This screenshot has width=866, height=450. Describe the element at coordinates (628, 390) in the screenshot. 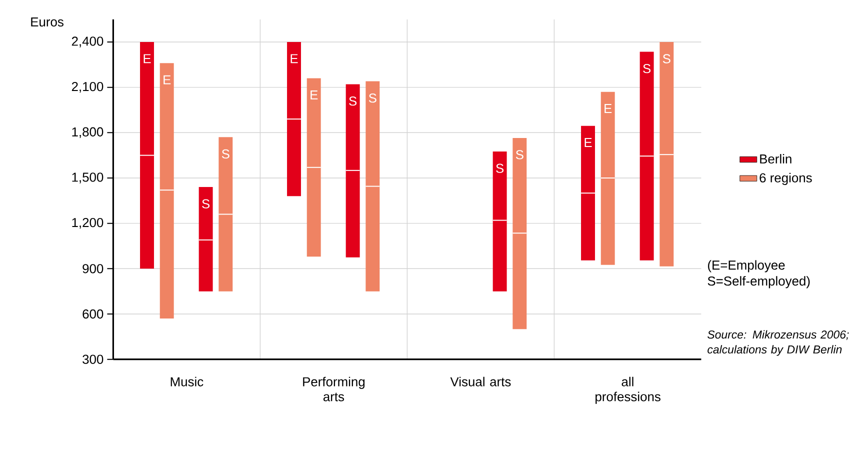

I see `x-tick-label: all professions` at that location.